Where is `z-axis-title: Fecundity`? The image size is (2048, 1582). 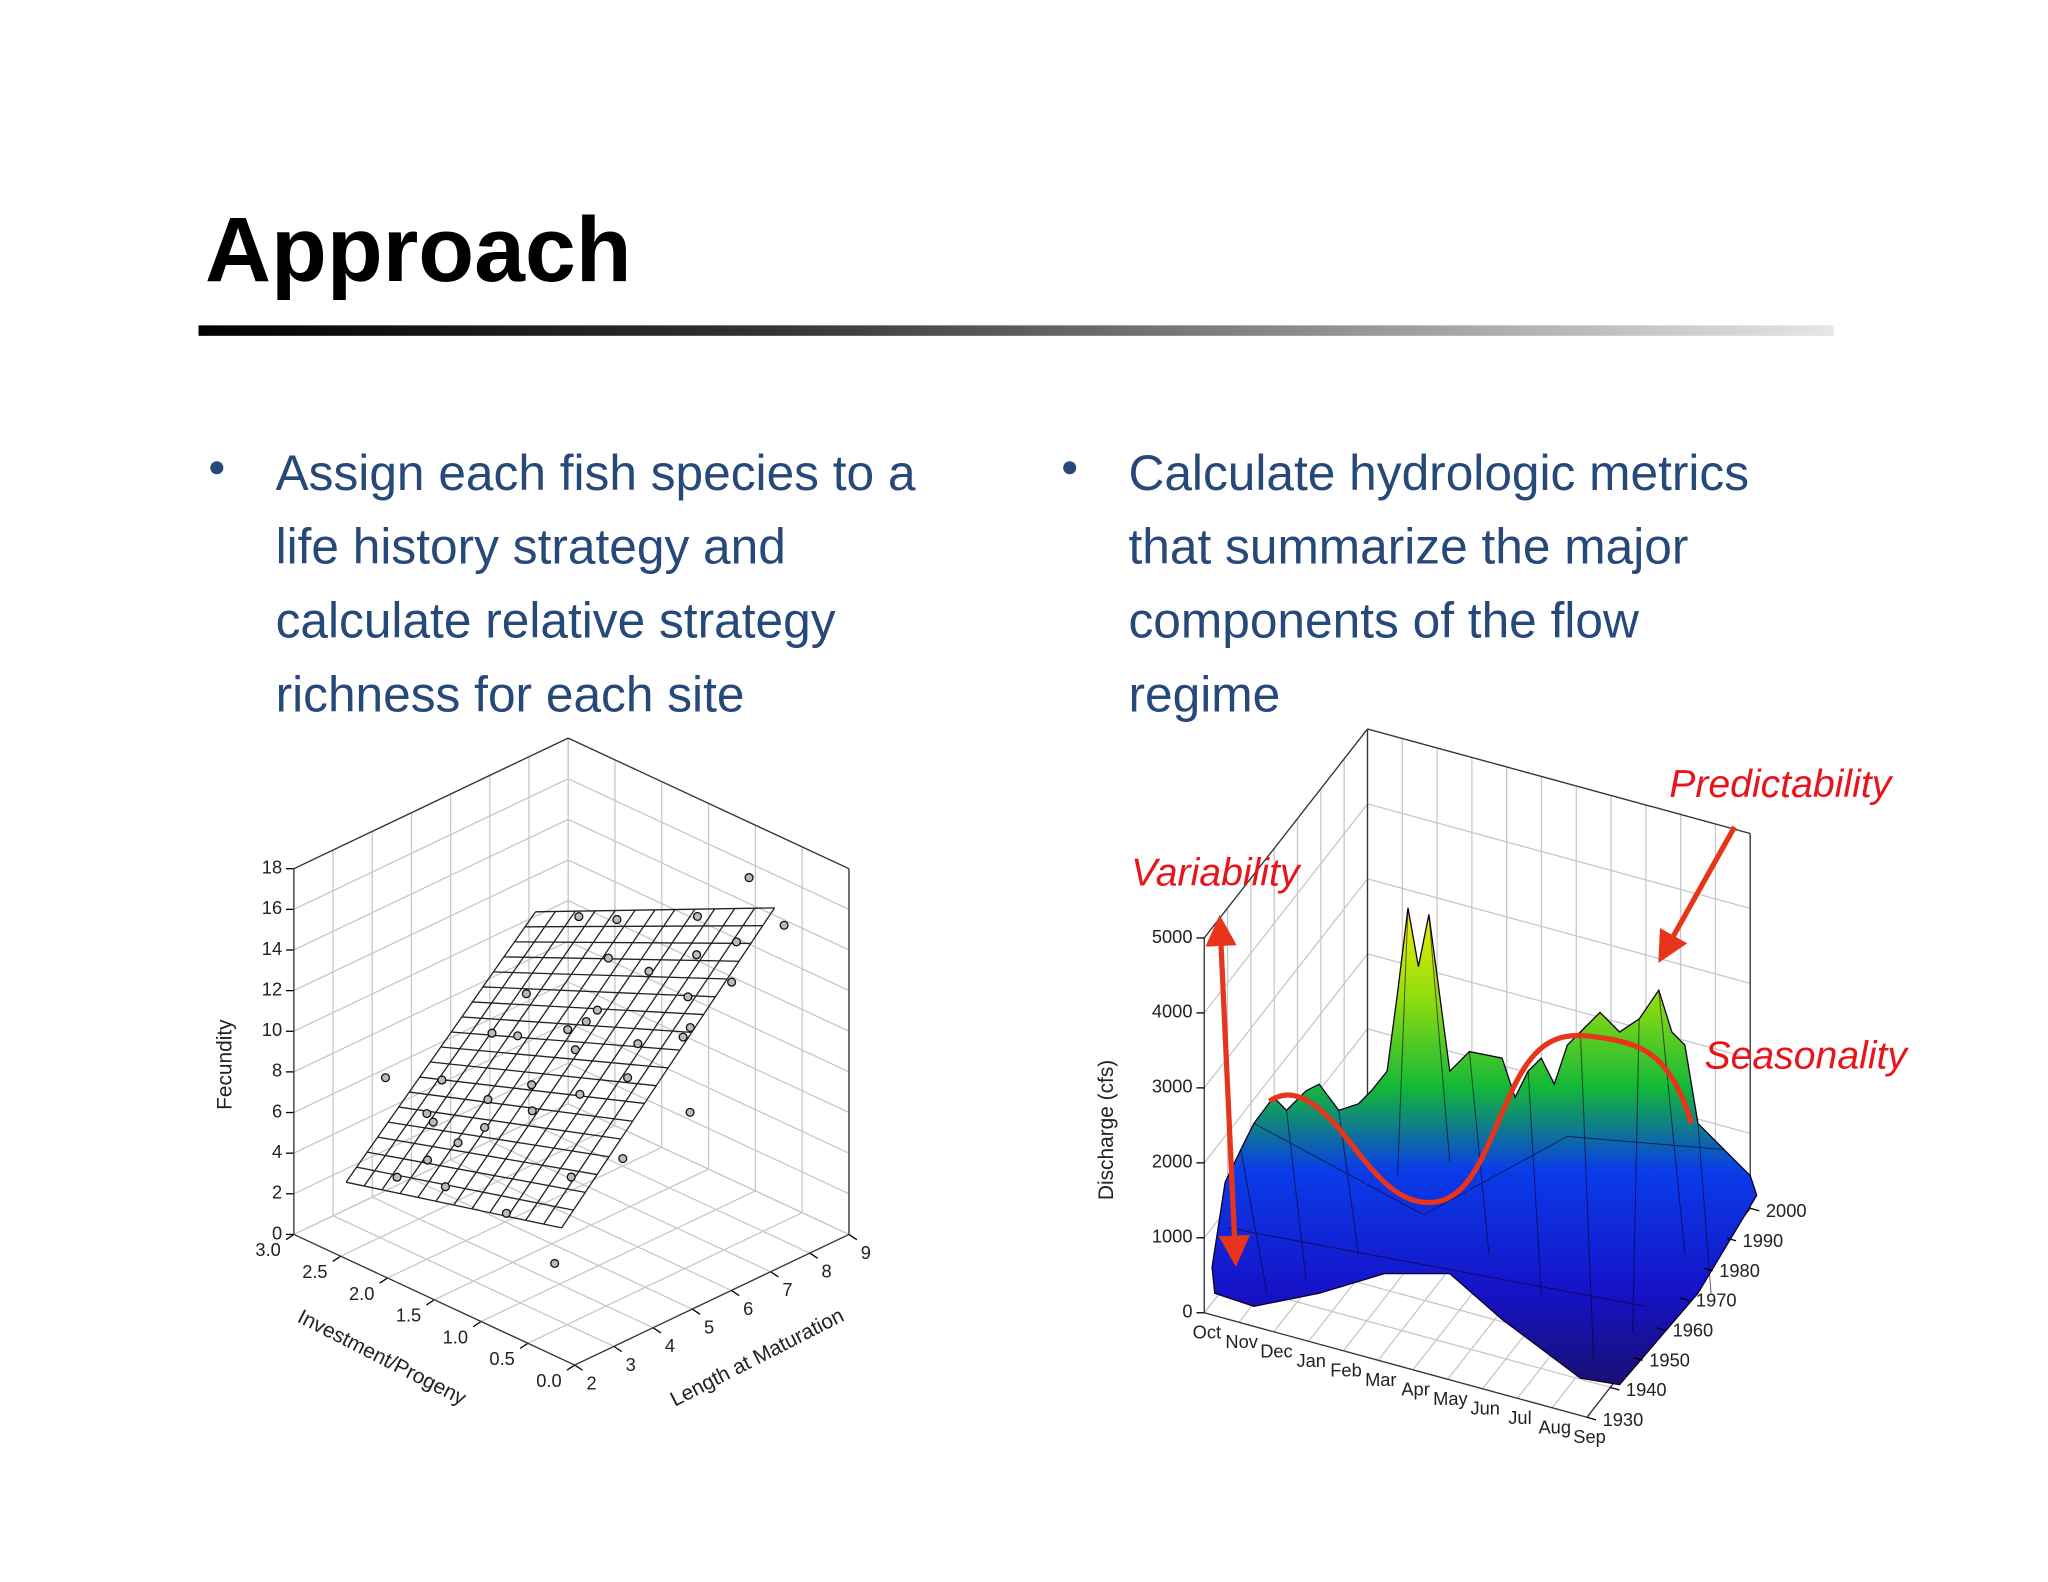 z-axis-title: Fecundity is located at coordinates (224, 1064).